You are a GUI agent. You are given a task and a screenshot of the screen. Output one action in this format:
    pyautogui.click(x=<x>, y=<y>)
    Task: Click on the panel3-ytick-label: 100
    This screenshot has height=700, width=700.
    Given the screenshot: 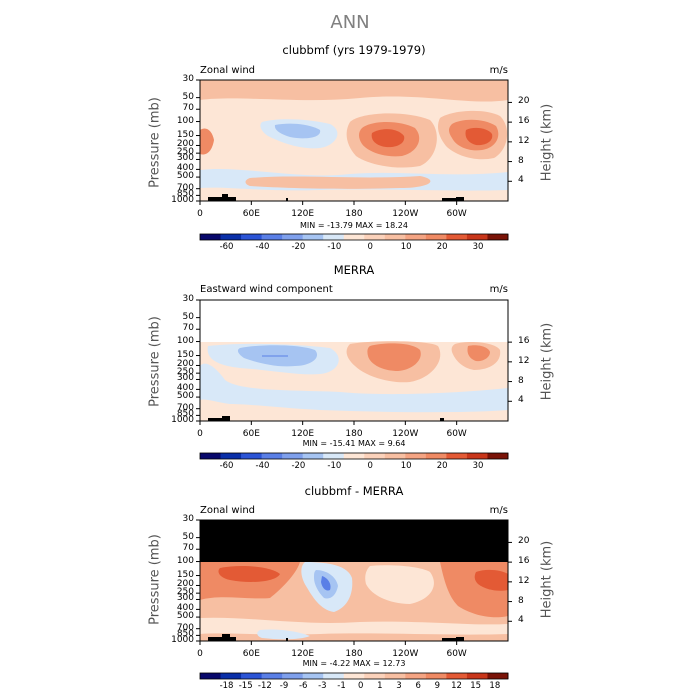 What is the action you would take?
    pyautogui.click(x=185, y=560)
    